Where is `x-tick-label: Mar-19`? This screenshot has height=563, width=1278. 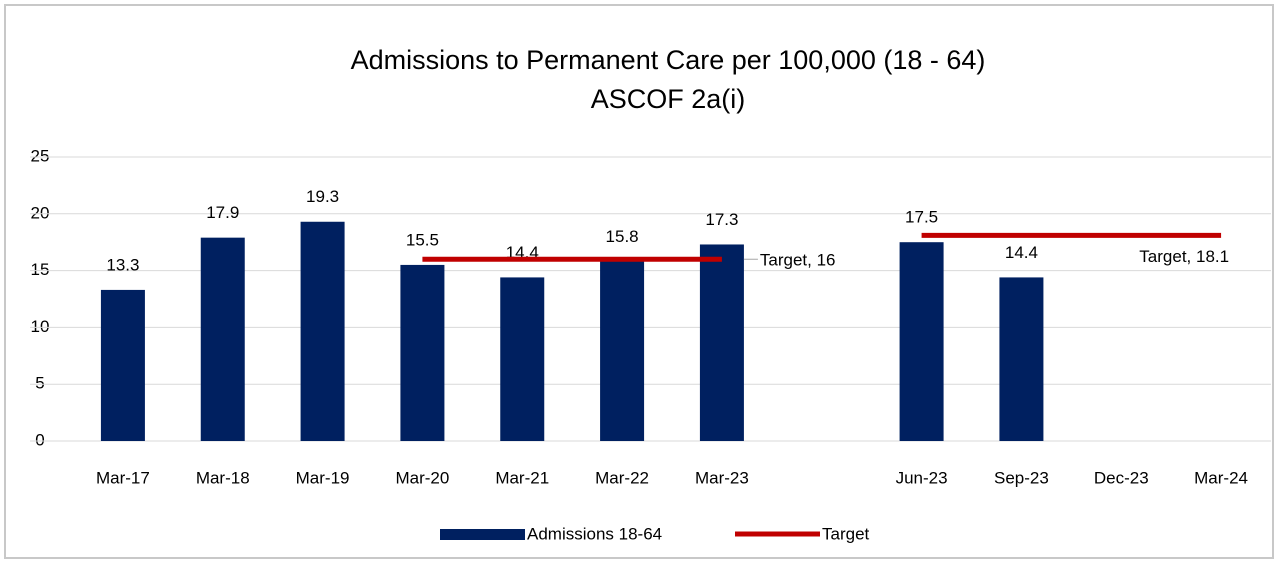 x-tick-label: Mar-19 is located at coordinates (323, 477).